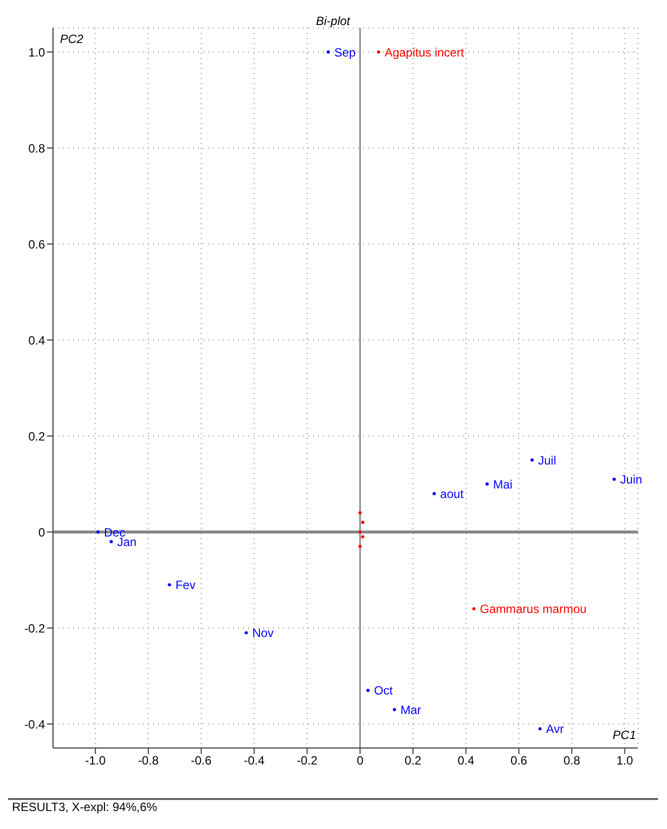 This screenshot has height=829, width=667. What do you see at coordinates (35, 628) in the screenshot?
I see `y-tick-label: -0.2` at bounding box center [35, 628].